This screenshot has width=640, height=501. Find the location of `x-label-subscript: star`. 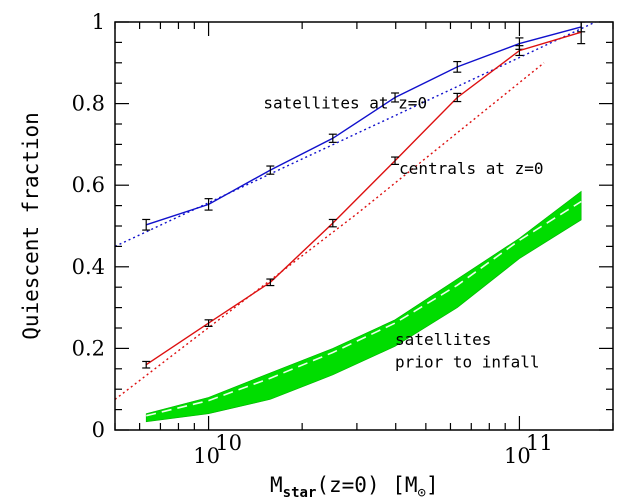

x-label-subscript: star is located at coordinates (300, 493).